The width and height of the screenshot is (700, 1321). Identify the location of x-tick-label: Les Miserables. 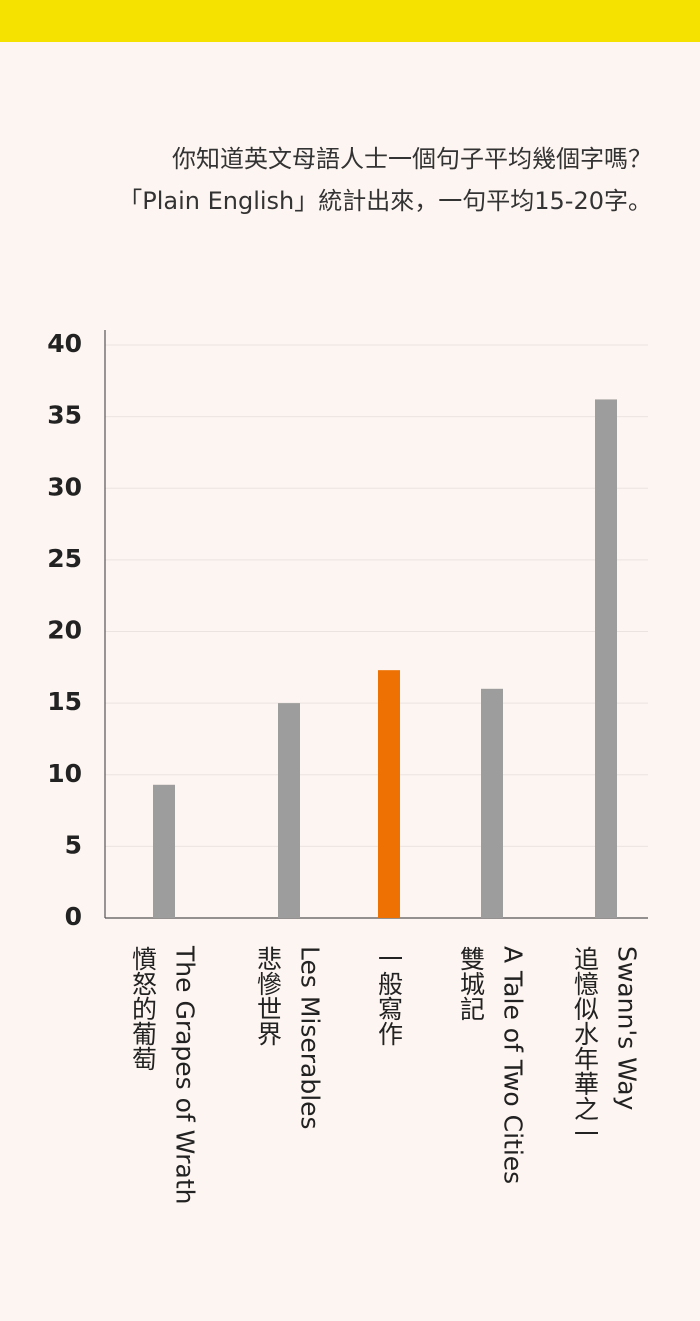
(310, 1038).